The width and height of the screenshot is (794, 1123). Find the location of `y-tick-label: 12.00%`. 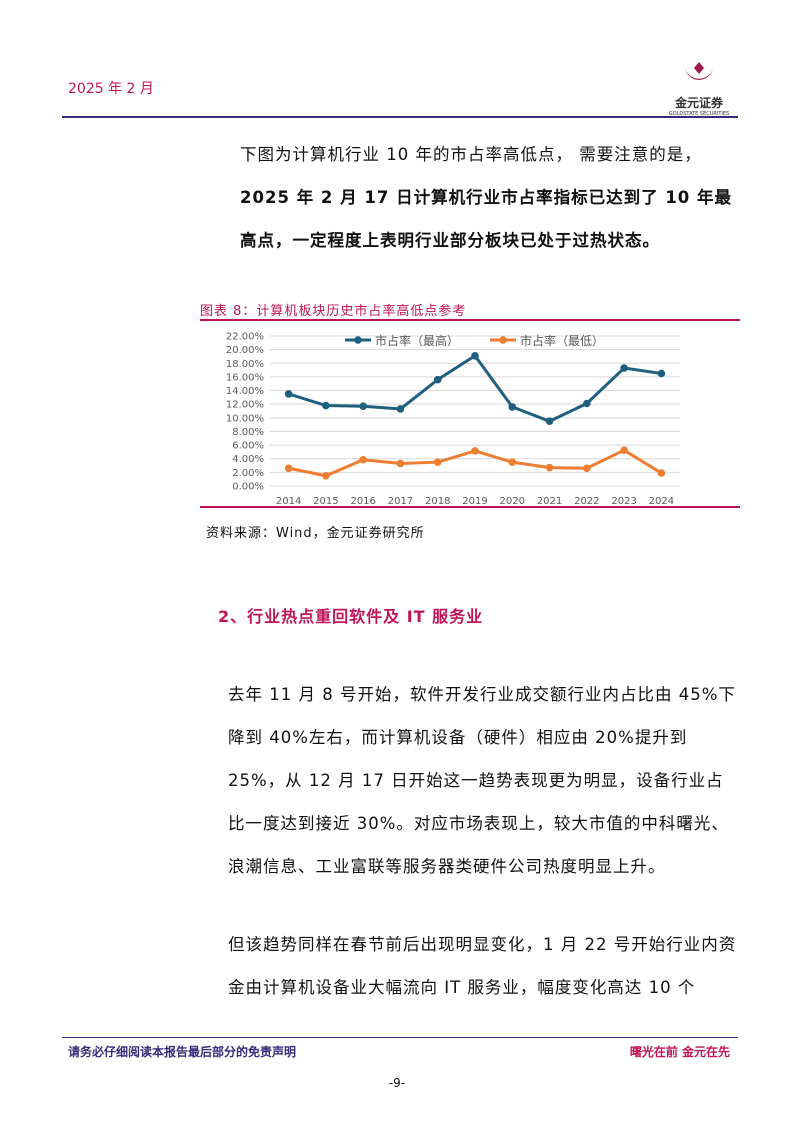

y-tick-label: 12.00% is located at coordinates (245, 405).